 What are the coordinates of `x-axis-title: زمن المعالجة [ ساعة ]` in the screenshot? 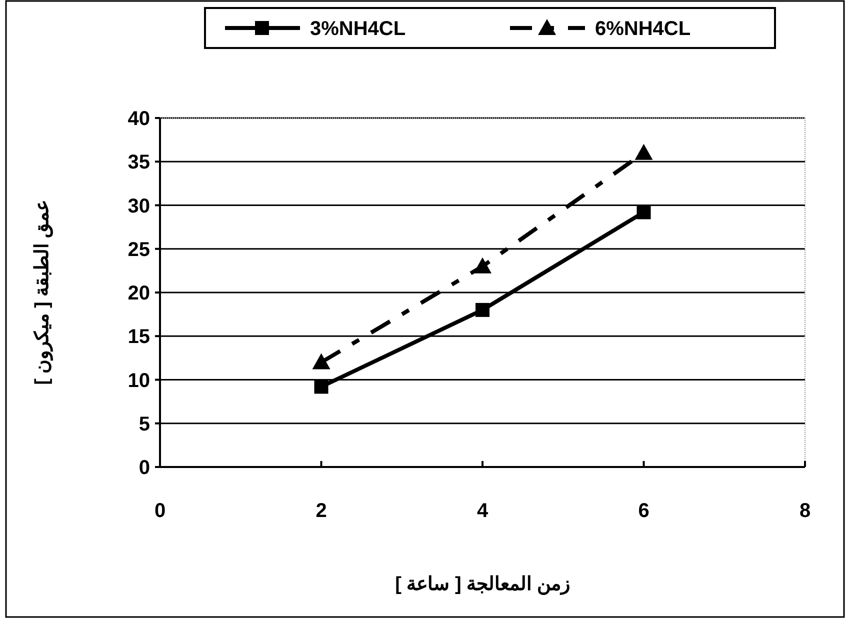 It's located at (482, 584).